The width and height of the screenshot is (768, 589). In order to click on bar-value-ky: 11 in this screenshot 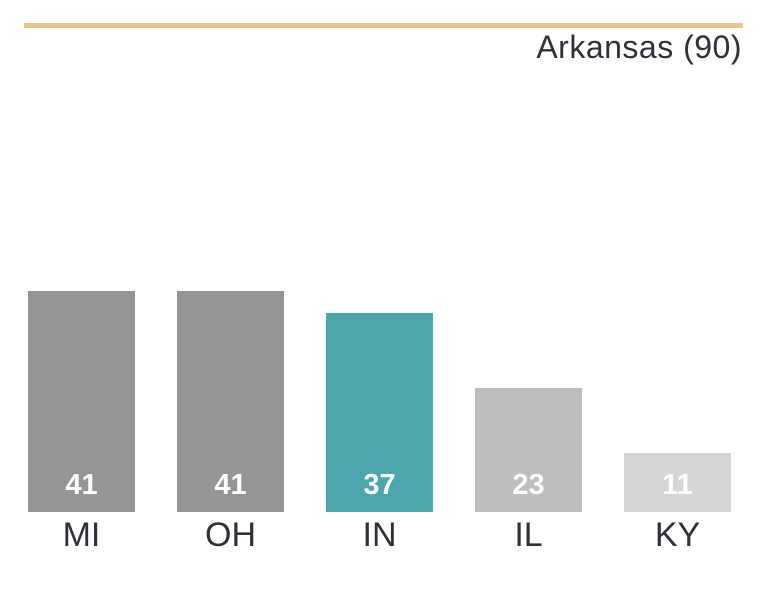, I will do `click(677, 485)`.